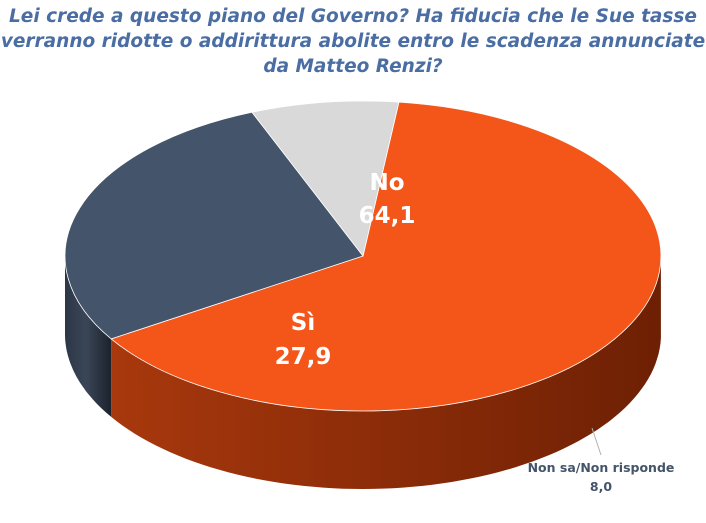 The width and height of the screenshot is (706, 523). What do you see at coordinates (303, 357) in the screenshot?
I see `slice-value-si: 27,9` at bounding box center [303, 357].